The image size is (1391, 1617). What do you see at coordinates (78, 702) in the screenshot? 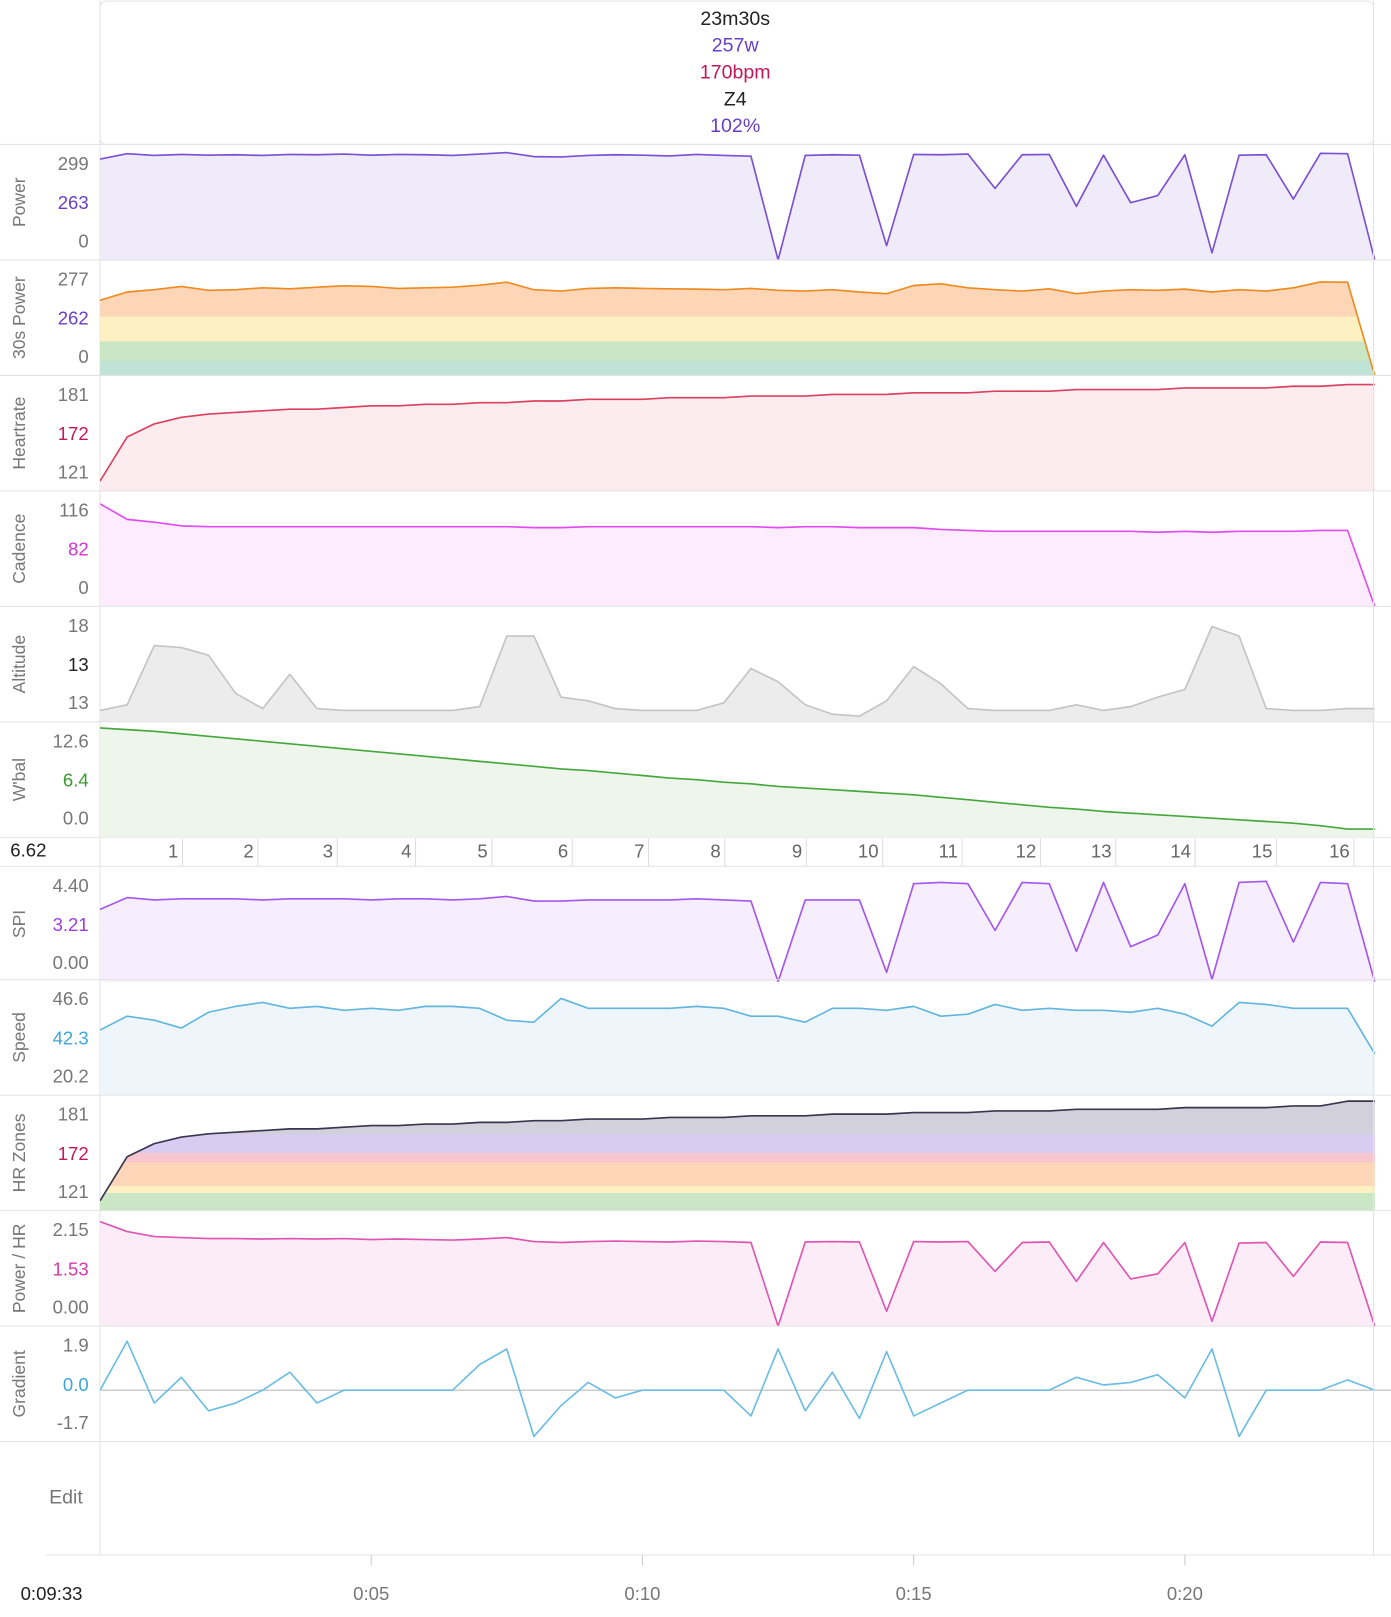
I see `stat-min: 13` at bounding box center [78, 702].